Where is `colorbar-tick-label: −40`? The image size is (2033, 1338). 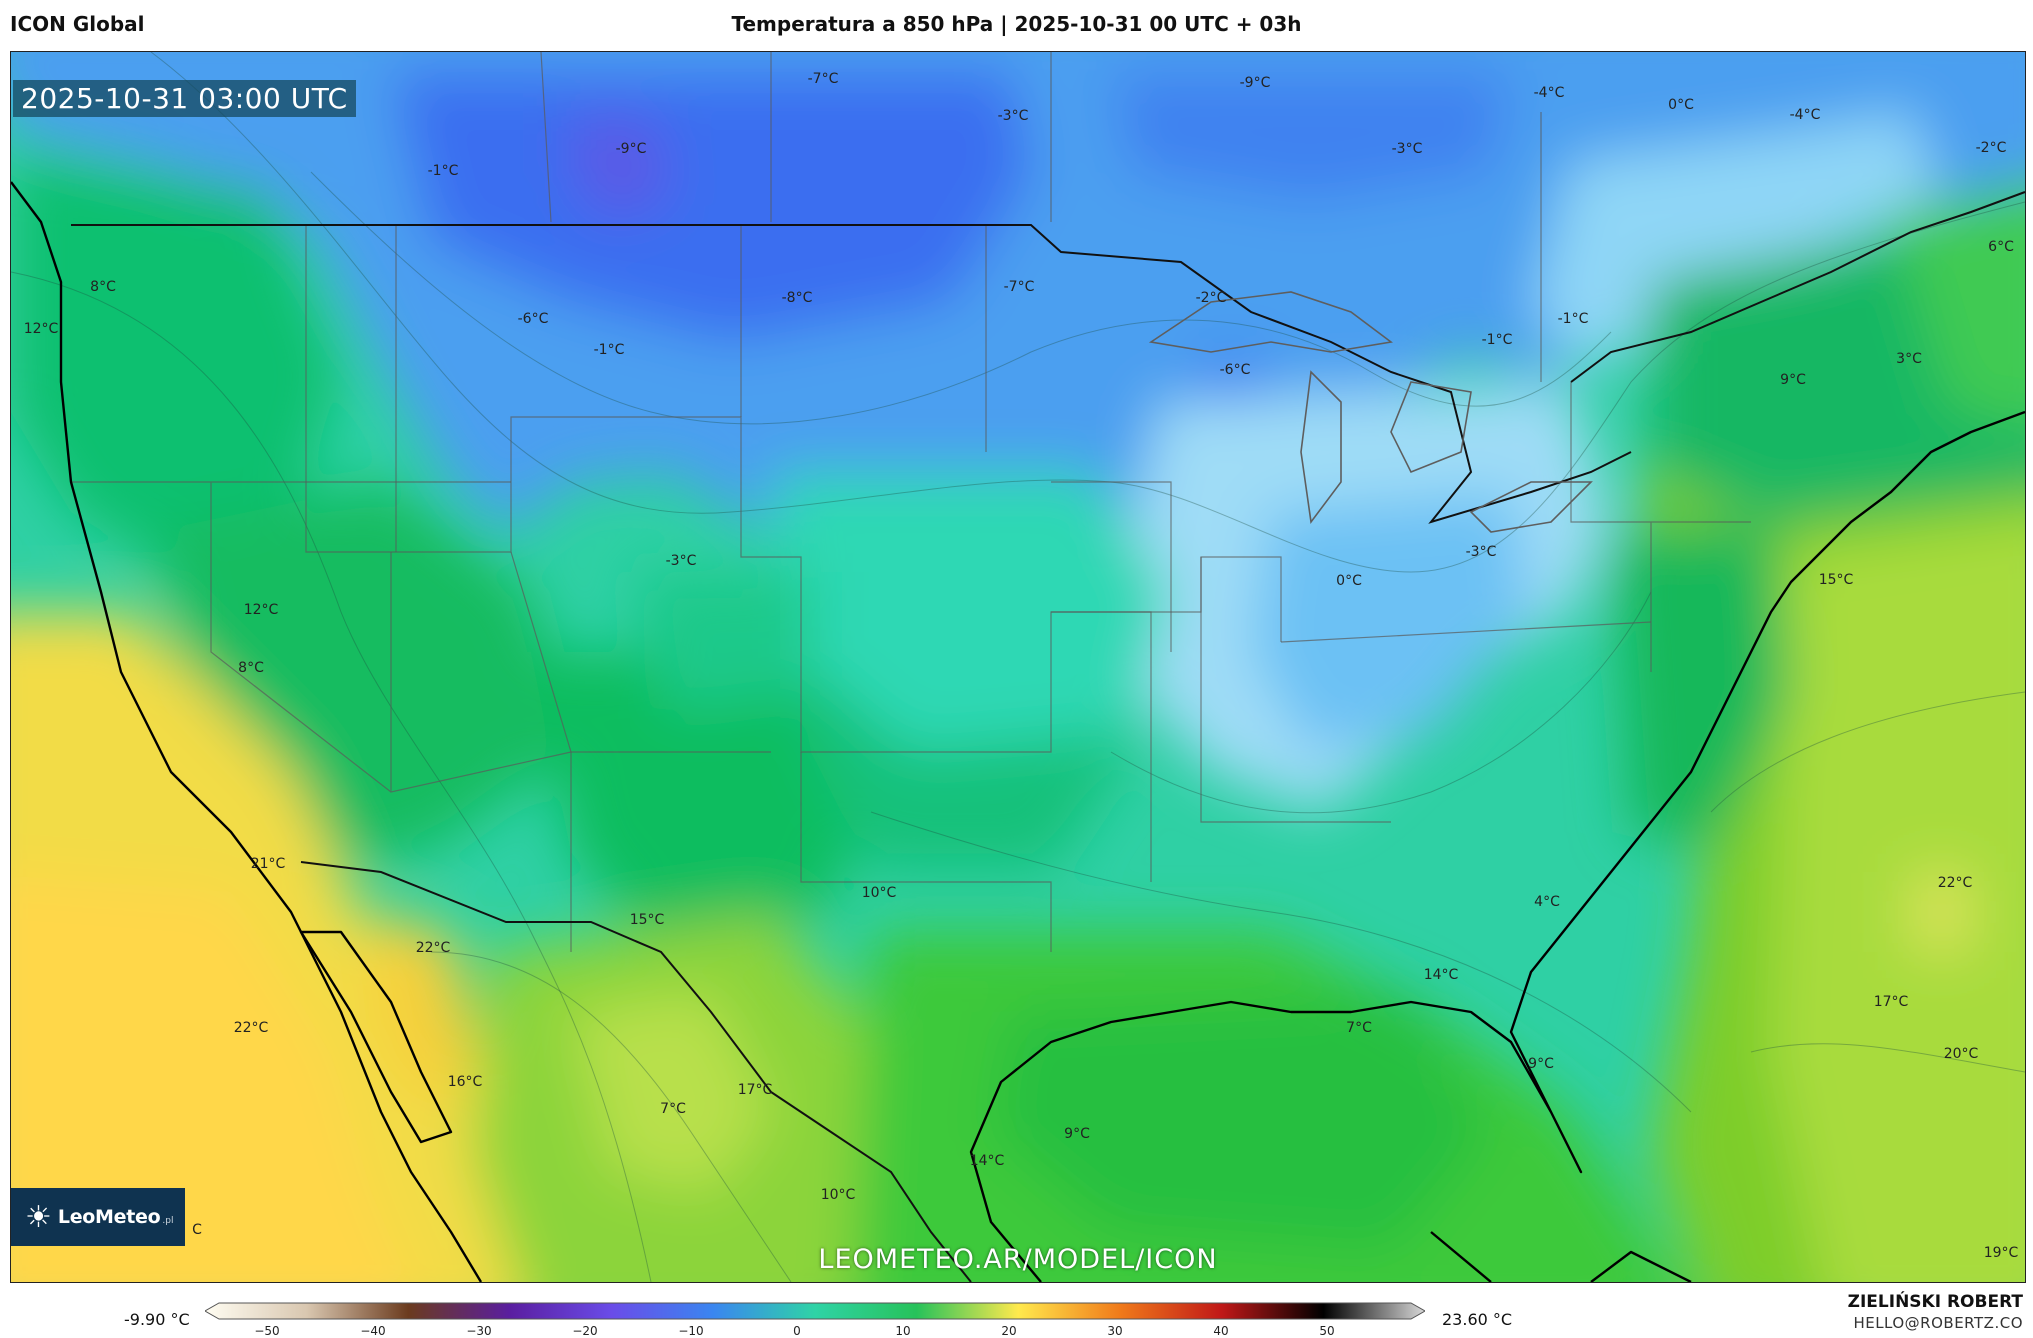 colorbar-tick-label: −40 is located at coordinates (373, 1331).